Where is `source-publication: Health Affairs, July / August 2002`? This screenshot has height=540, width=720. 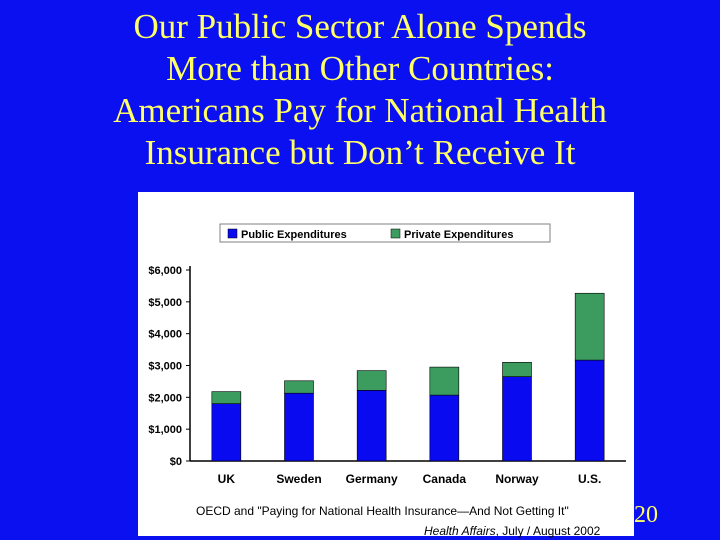 source-publication: Health Affairs, July / August 2002 is located at coordinates (512, 531).